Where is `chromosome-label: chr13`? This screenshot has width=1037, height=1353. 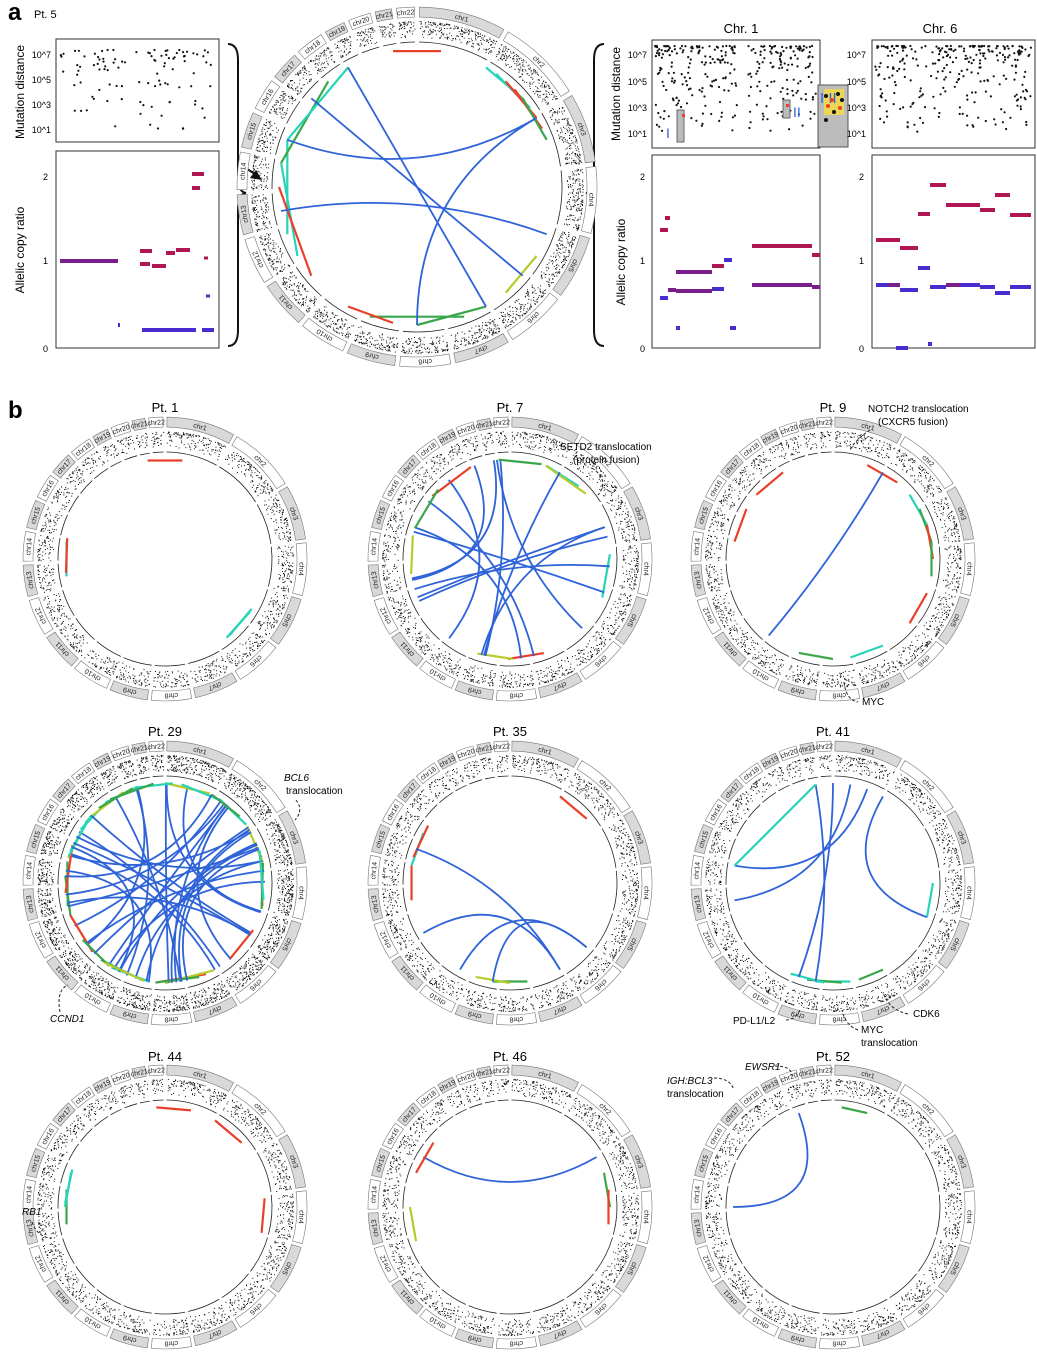
chromosome-label: chr13 is located at coordinates (699, 580).